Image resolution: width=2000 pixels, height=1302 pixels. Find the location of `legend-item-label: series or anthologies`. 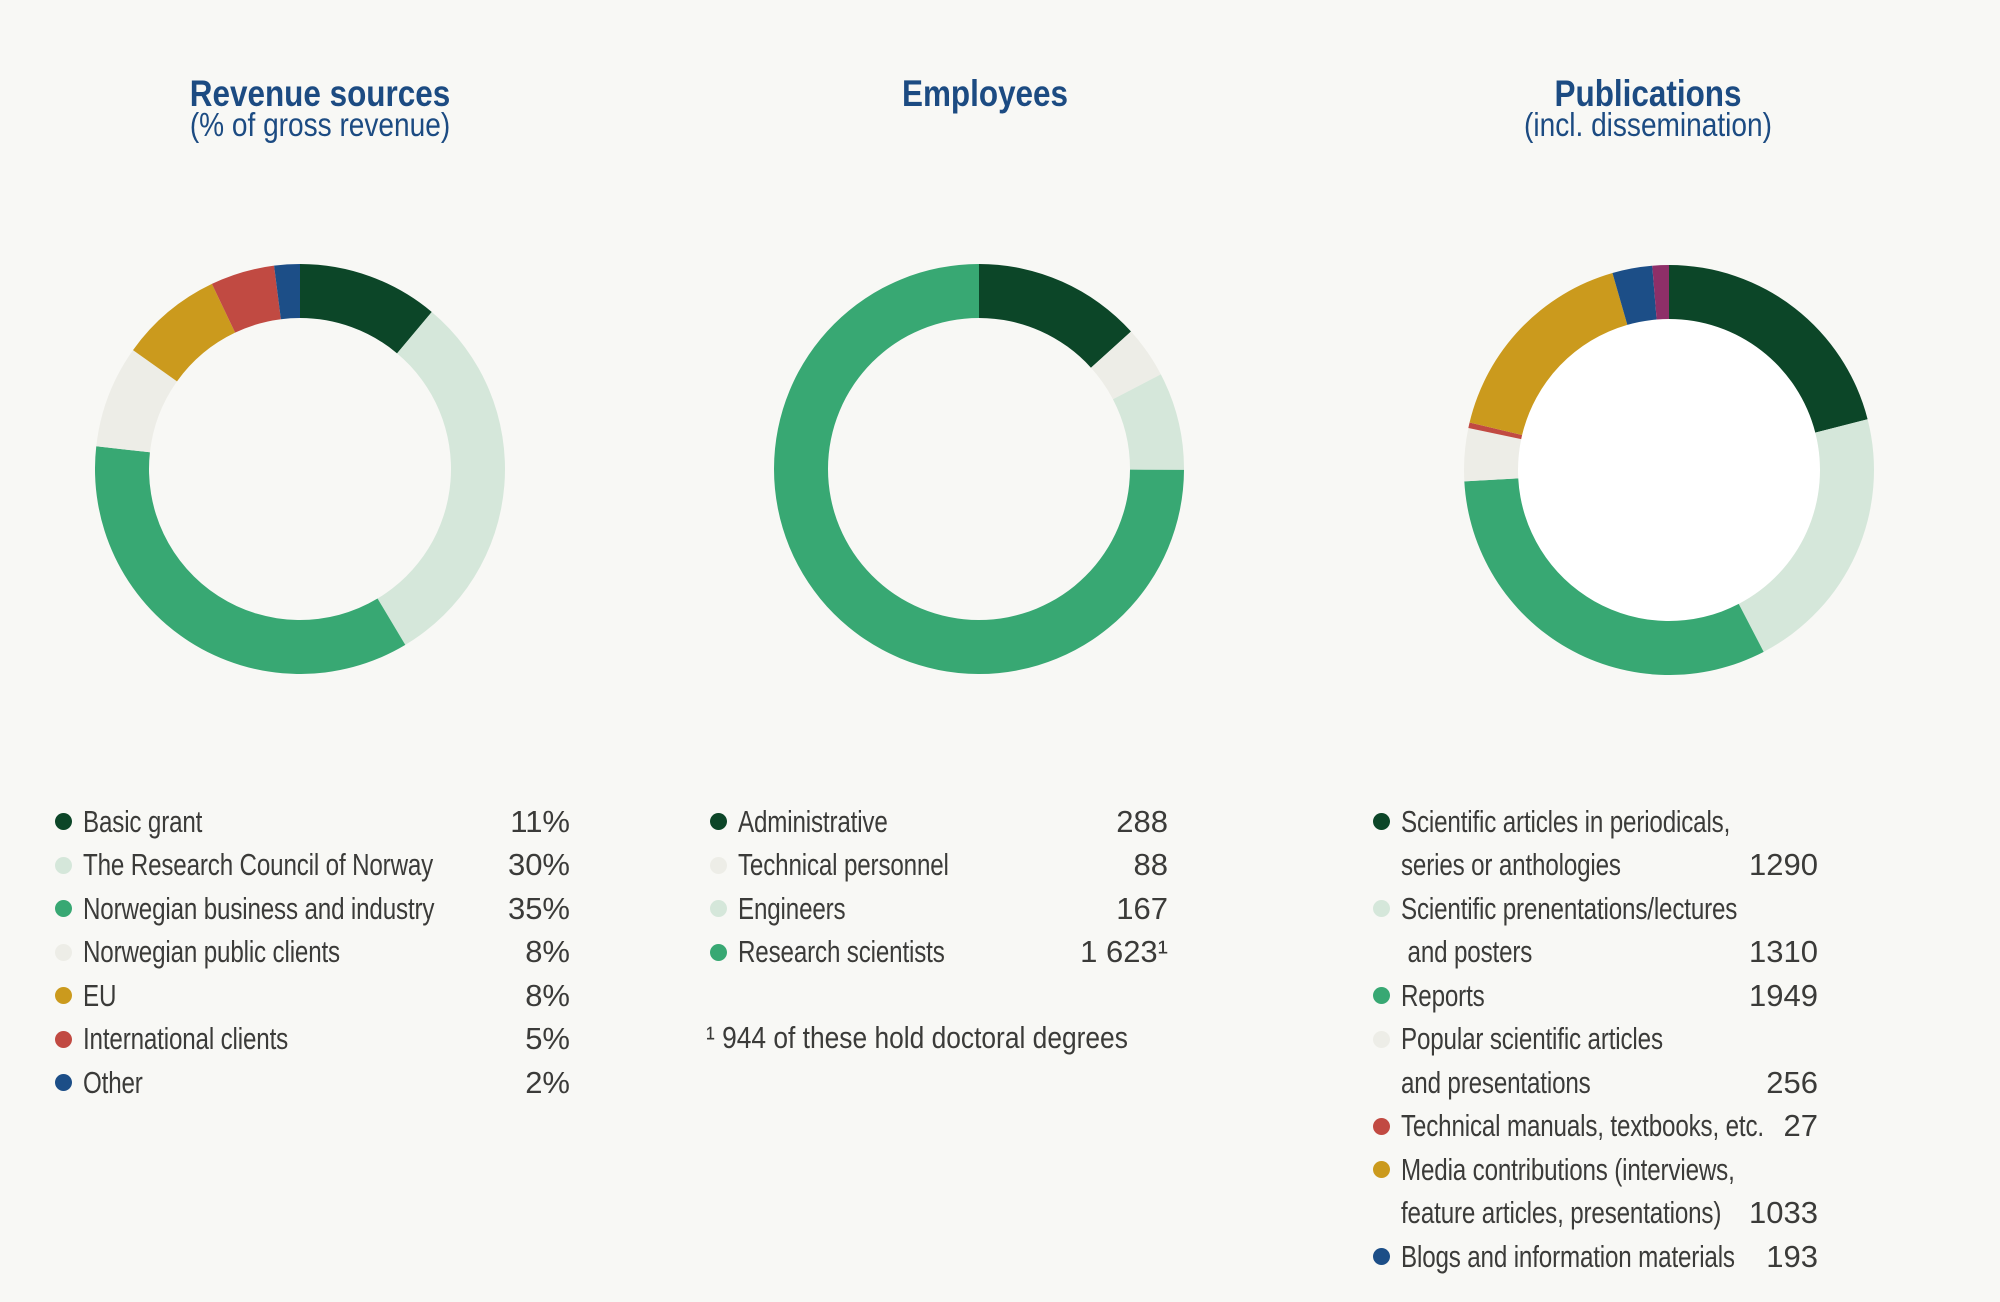

legend-item-label: series or anthologies is located at coordinates (1511, 865).